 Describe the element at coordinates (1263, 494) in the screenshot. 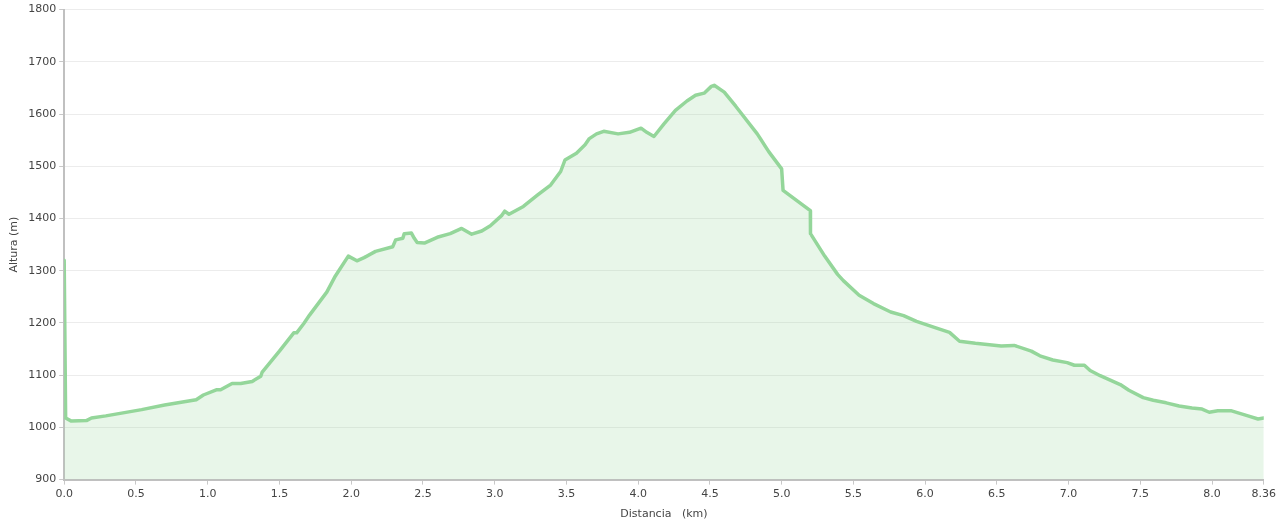

I see `x-tick-label: 8.36` at that location.